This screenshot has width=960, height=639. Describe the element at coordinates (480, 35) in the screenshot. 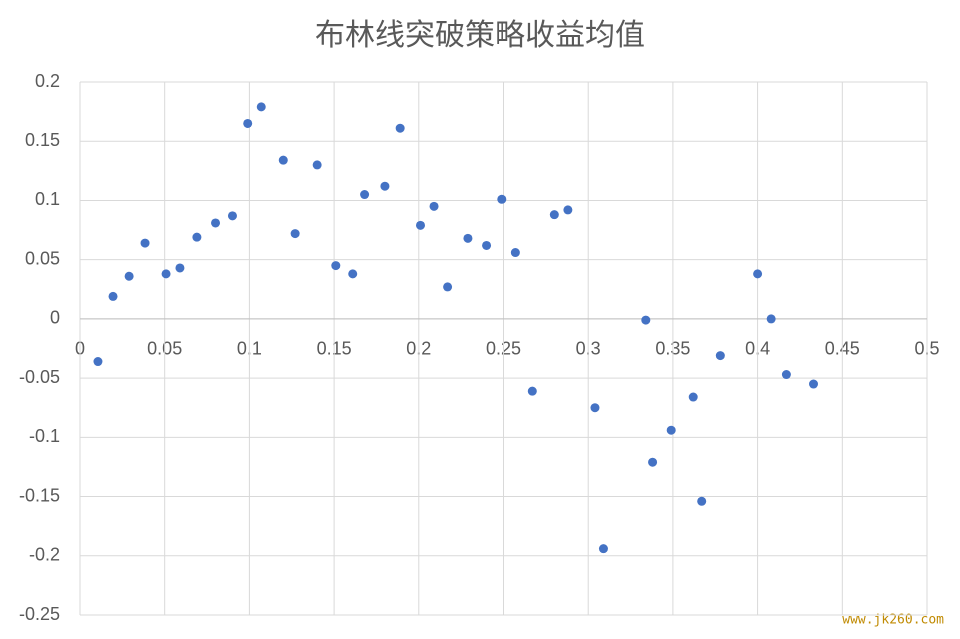

I see `chart-title: 布林线突破策略收益均值` at that location.